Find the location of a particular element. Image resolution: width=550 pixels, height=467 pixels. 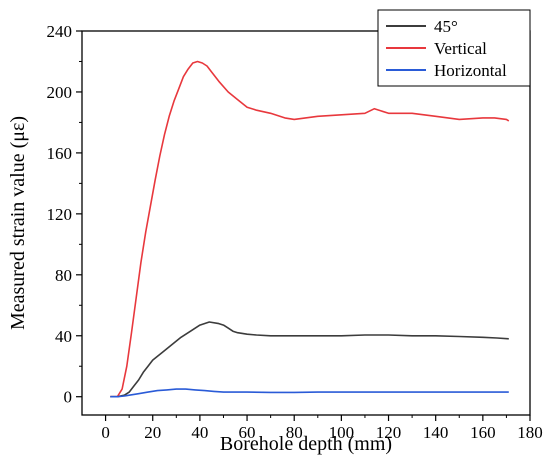

x-tick-label: 20 is located at coordinates (152, 432).